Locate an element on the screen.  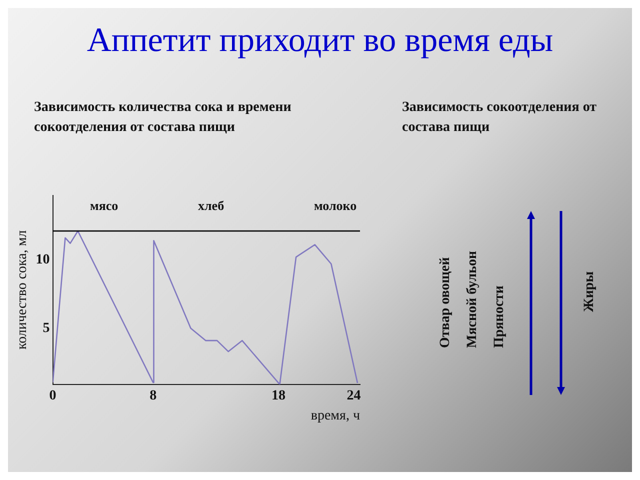
x-tick-label: 18 is located at coordinates (279, 396).